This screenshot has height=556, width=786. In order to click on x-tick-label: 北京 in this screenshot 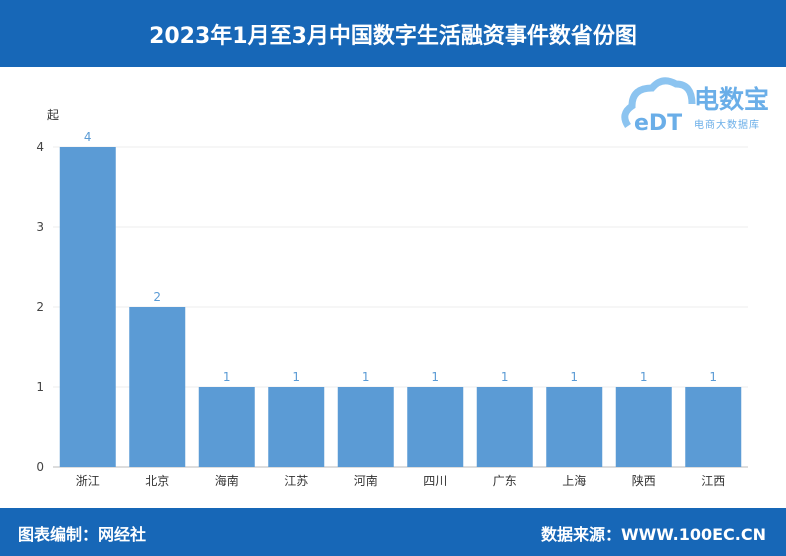, I will do `click(157, 481)`.